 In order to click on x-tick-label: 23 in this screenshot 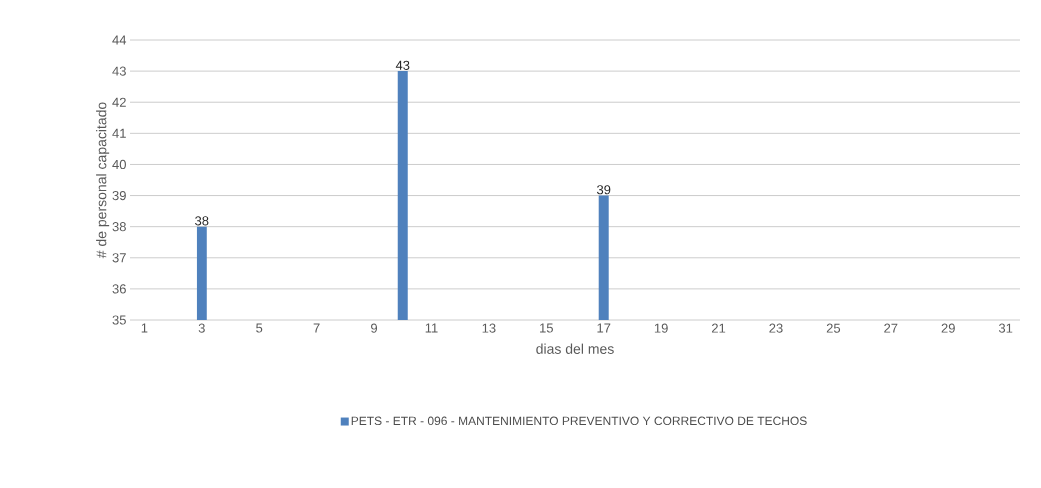, I will do `click(776, 328)`.